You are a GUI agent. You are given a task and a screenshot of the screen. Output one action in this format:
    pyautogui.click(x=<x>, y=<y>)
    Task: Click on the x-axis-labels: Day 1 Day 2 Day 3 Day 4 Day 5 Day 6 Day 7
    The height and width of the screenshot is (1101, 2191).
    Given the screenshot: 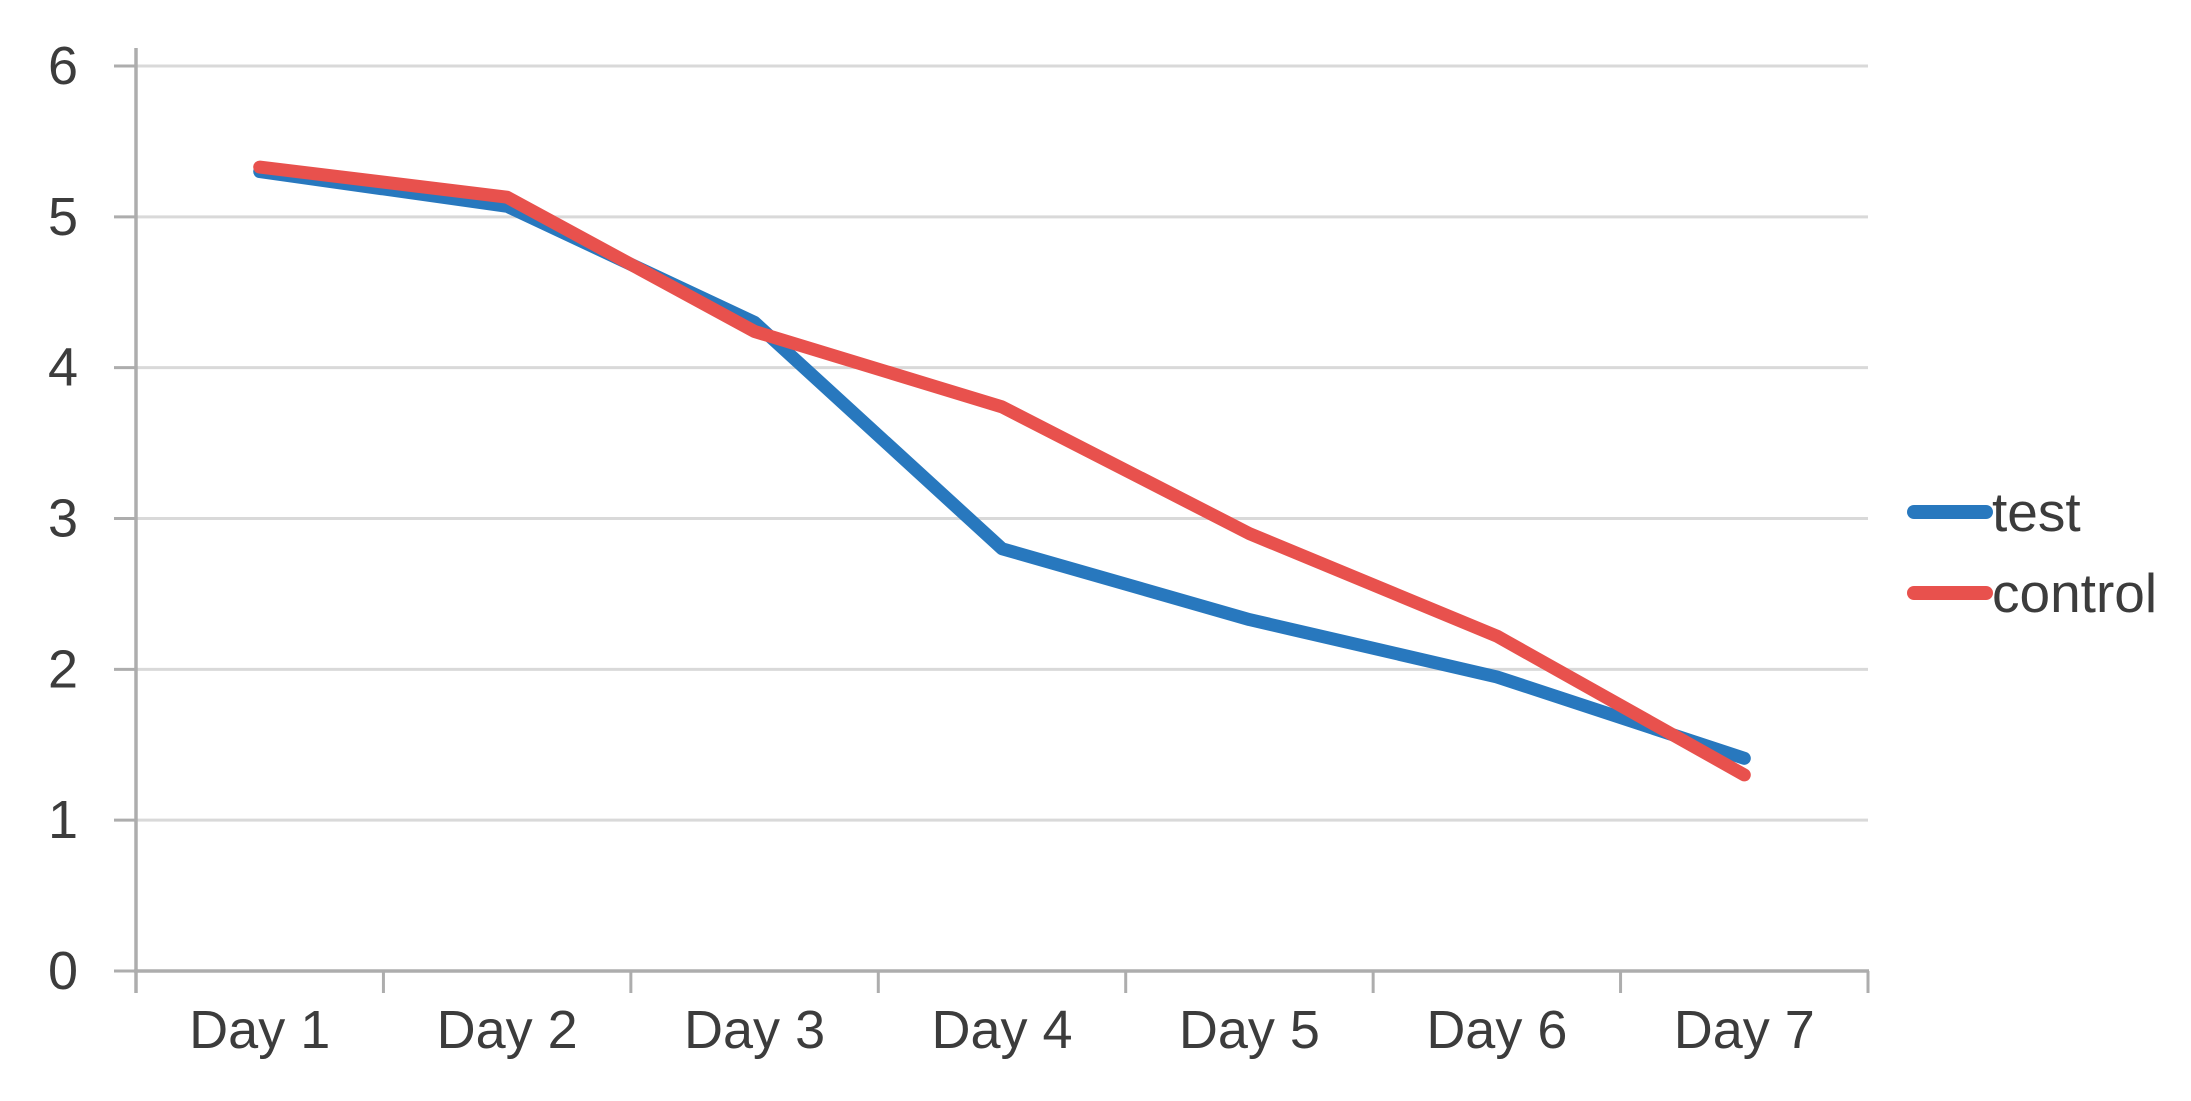 What is the action you would take?
    pyautogui.click(x=1002, y=1030)
    